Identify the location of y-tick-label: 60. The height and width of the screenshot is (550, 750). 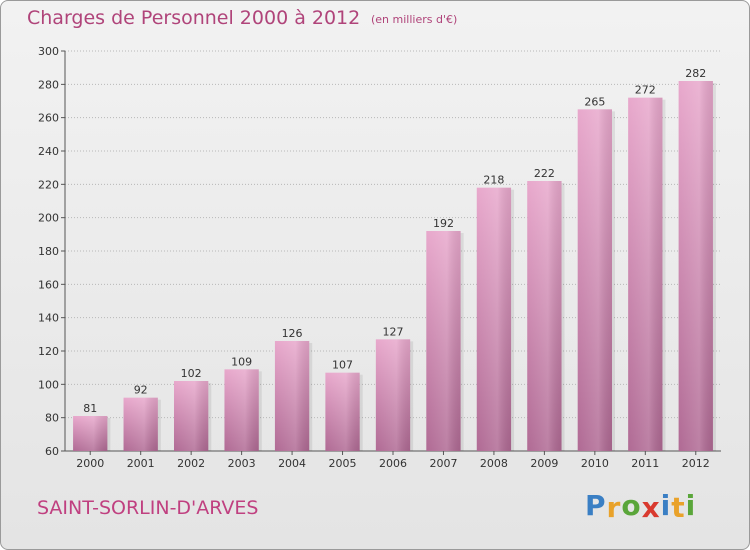
(52, 451).